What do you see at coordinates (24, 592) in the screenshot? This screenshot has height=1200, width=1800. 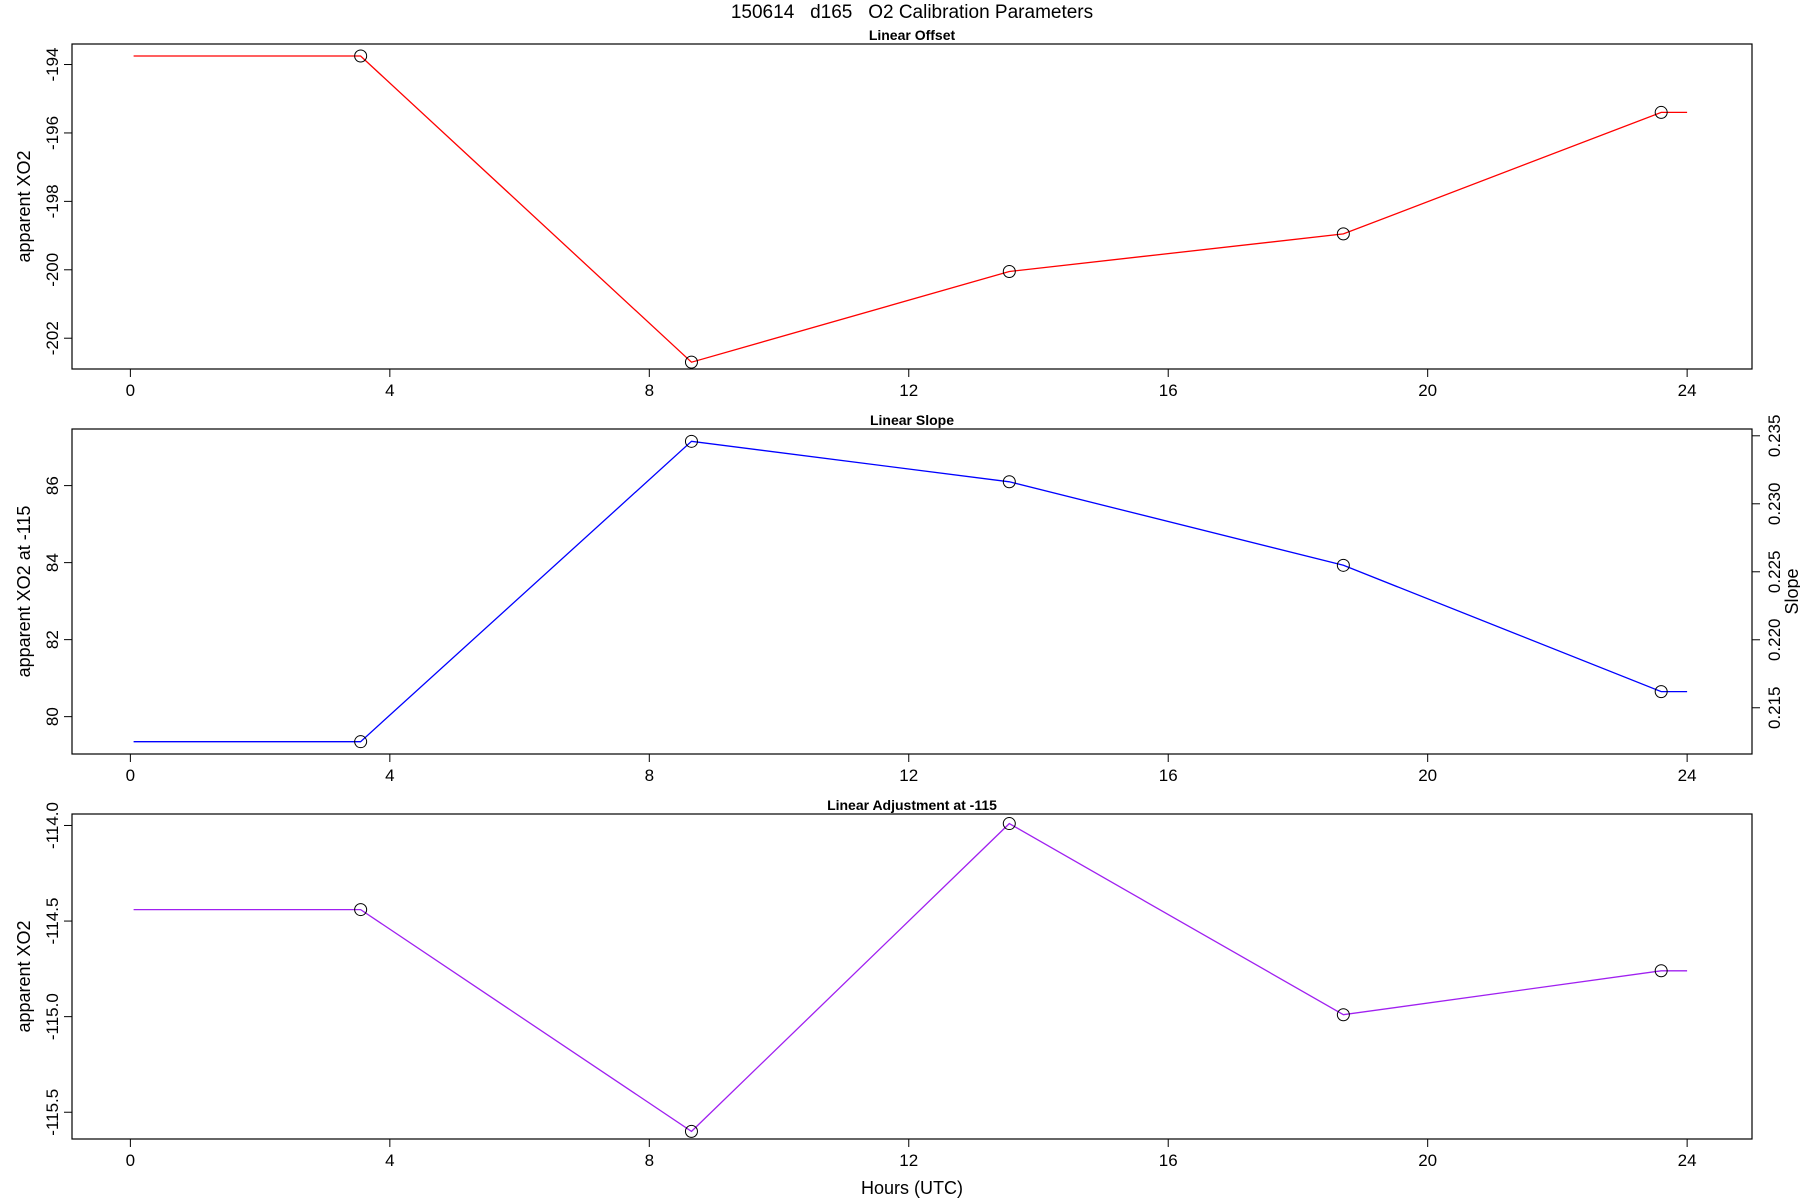 I see `y-axis-label: apparent XO2 at -115` at bounding box center [24, 592].